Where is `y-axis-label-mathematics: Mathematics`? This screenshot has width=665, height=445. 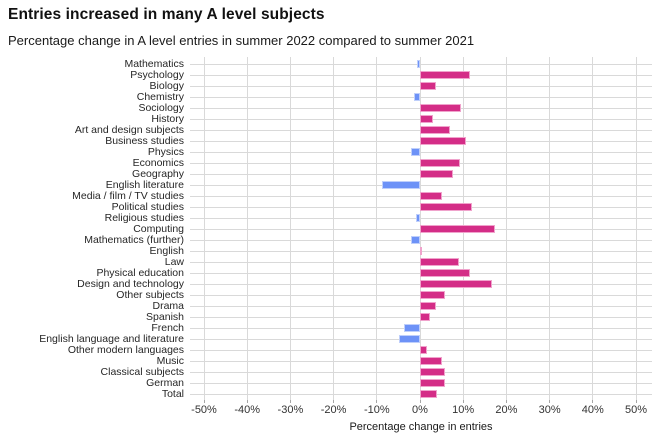 y-axis-label-mathematics: Mathematics is located at coordinates (154, 63).